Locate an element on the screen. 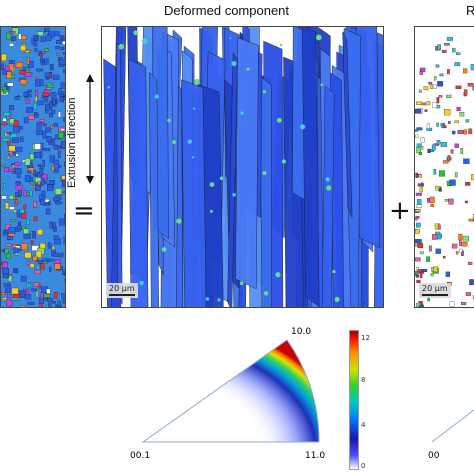 This screenshot has height=474, width=474. deformed-component-title: Deformed component is located at coordinates (227, 10).